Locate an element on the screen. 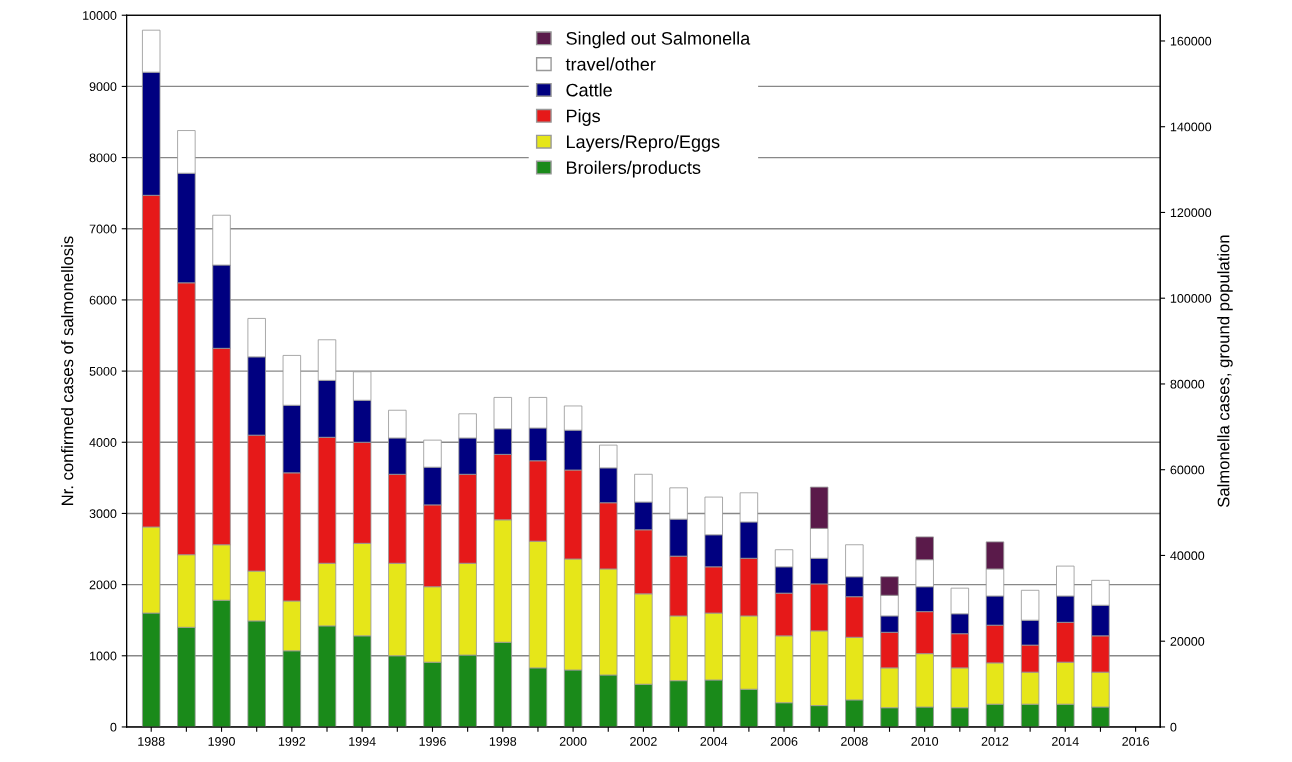 This screenshot has height=762, width=1292. x-tick-label: 2008 is located at coordinates (854, 741).